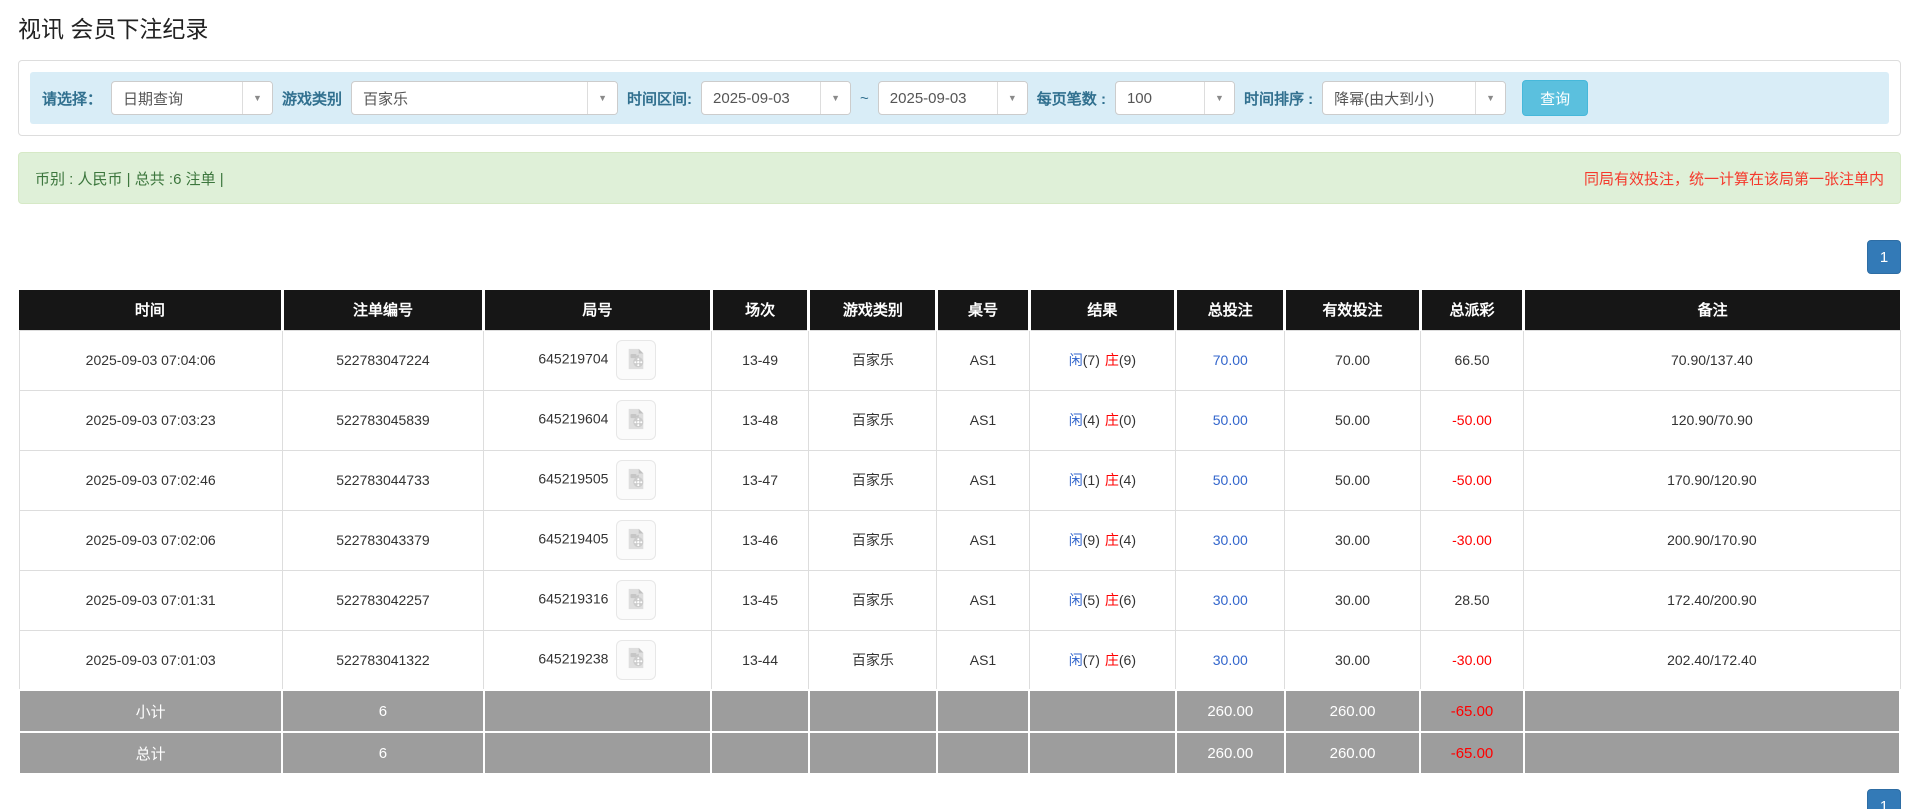  What do you see at coordinates (150, 420) in the screenshot?
I see `time-cell: 2025-09-03 07:03:23` at bounding box center [150, 420].